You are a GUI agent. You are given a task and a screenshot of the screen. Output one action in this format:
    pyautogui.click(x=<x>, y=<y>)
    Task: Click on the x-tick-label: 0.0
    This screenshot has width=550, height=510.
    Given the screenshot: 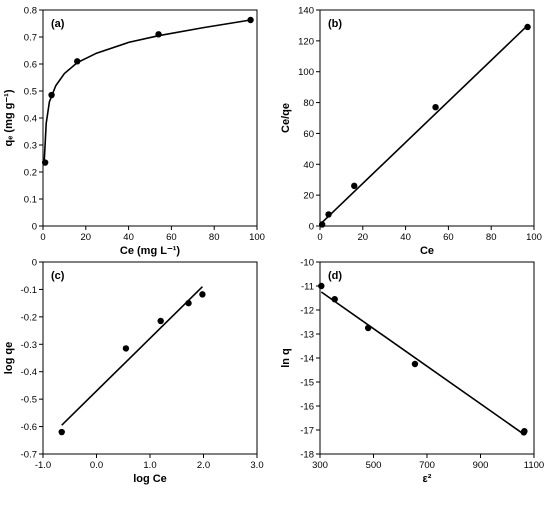 What is the action you would take?
    pyautogui.click(x=96, y=465)
    